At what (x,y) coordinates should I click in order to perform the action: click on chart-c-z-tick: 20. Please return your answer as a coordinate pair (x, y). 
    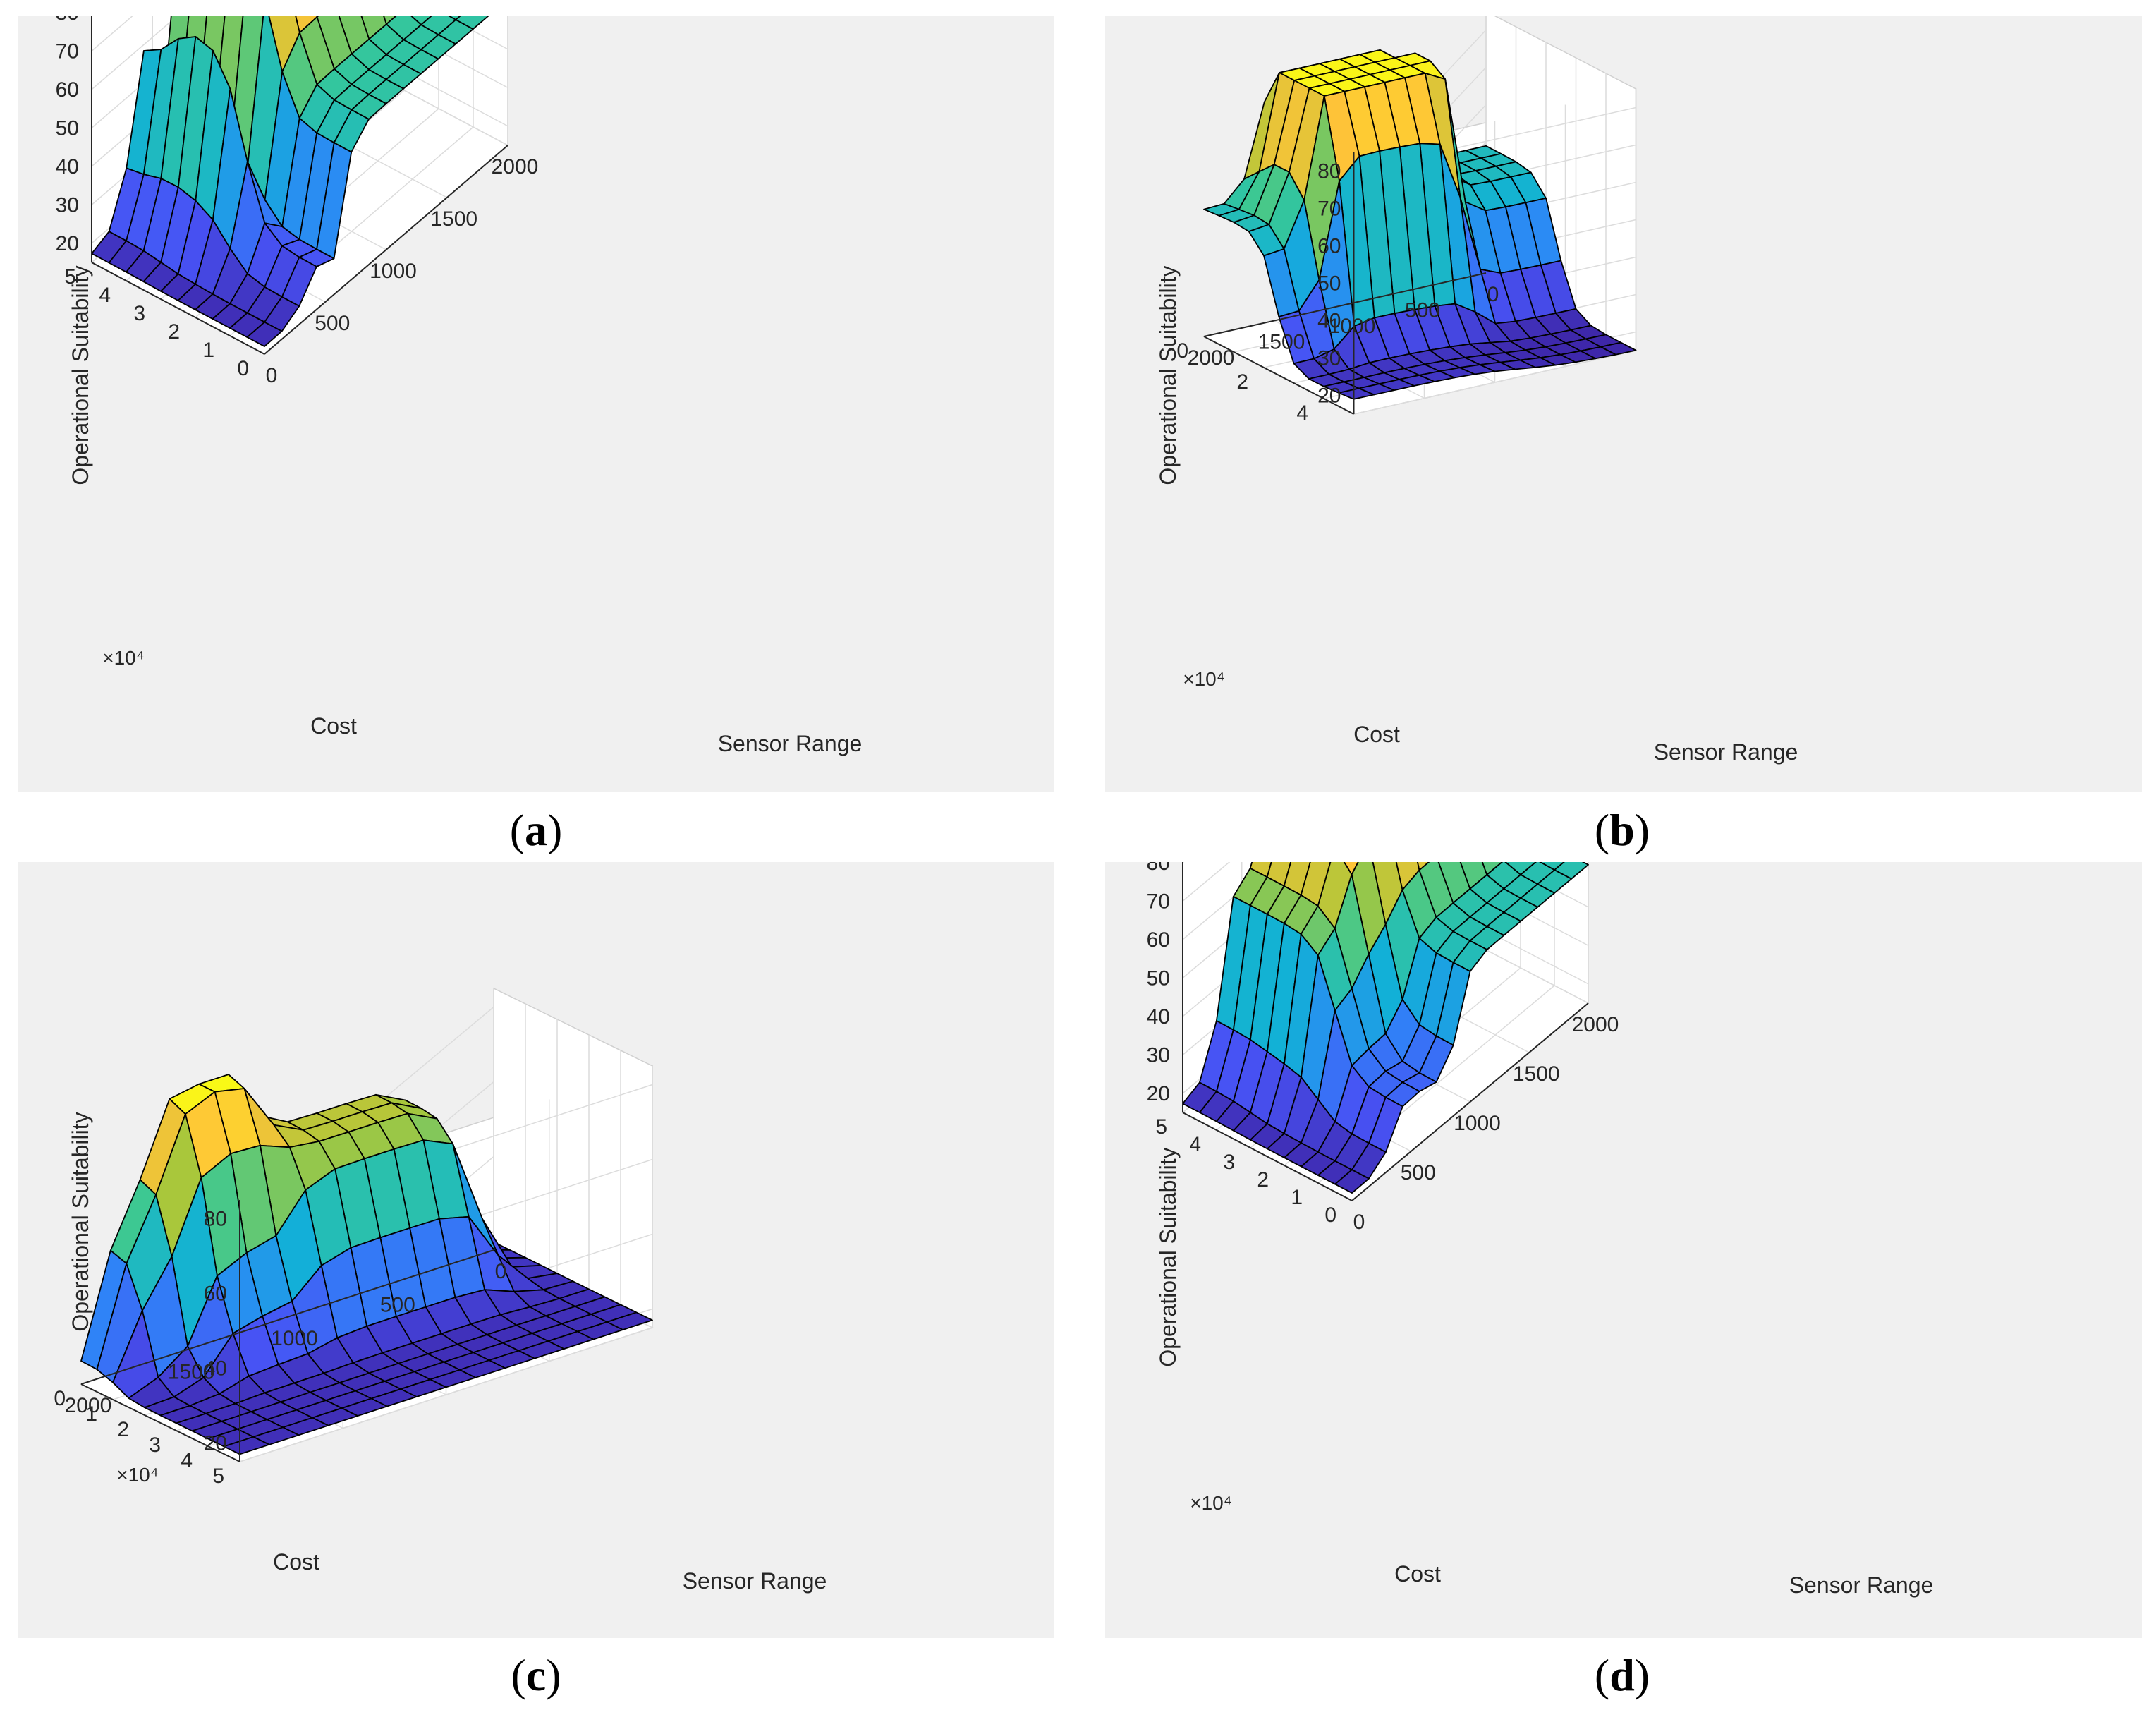
    Looking at the image, I should click on (216, 1443).